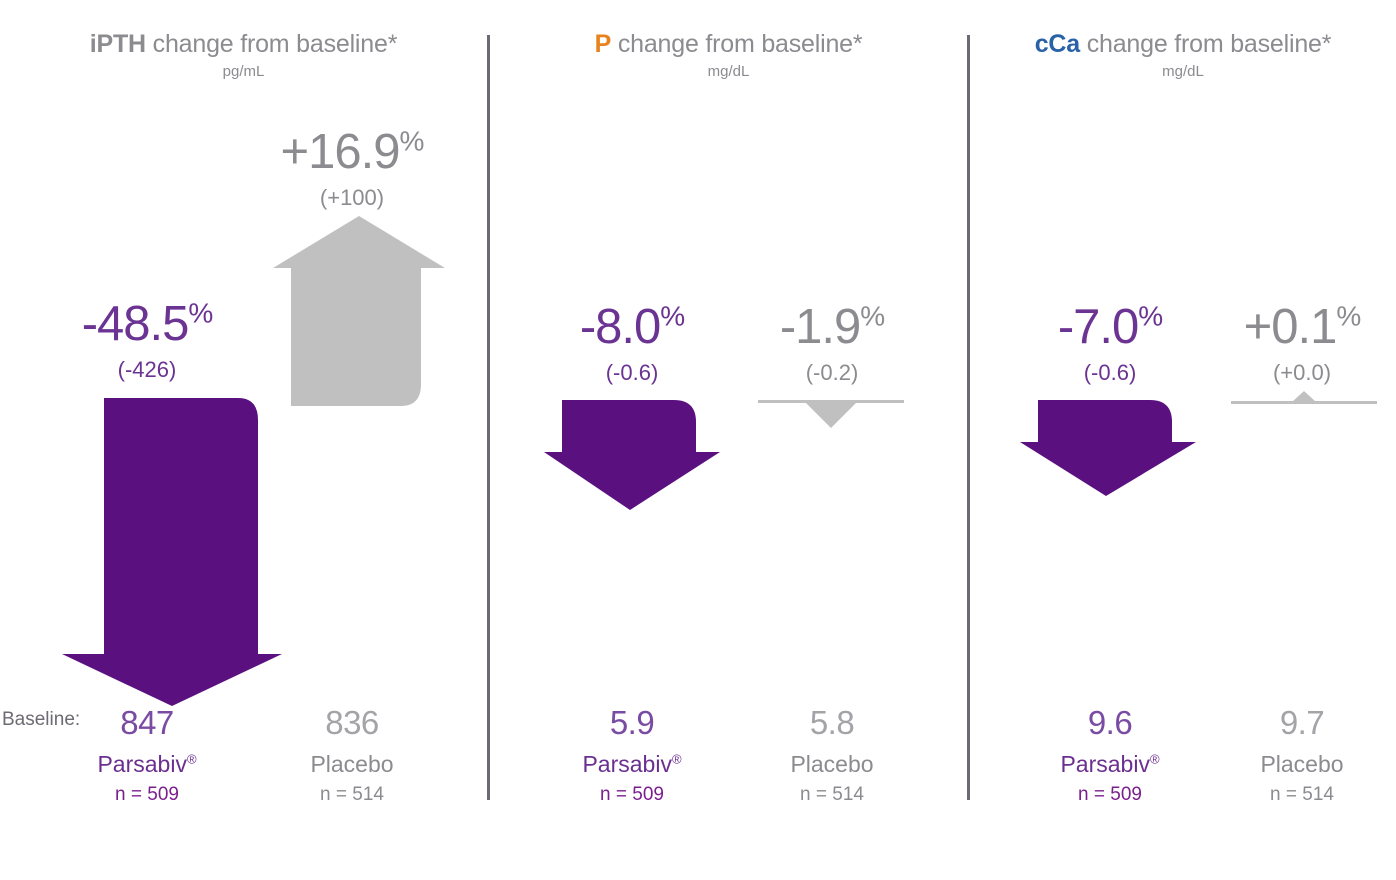 The height and width of the screenshot is (880, 1396). What do you see at coordinates (1183, 71) in the screenshot?
I see `panel-cca-units: mg/dL` at bounding box center [1183, 71].